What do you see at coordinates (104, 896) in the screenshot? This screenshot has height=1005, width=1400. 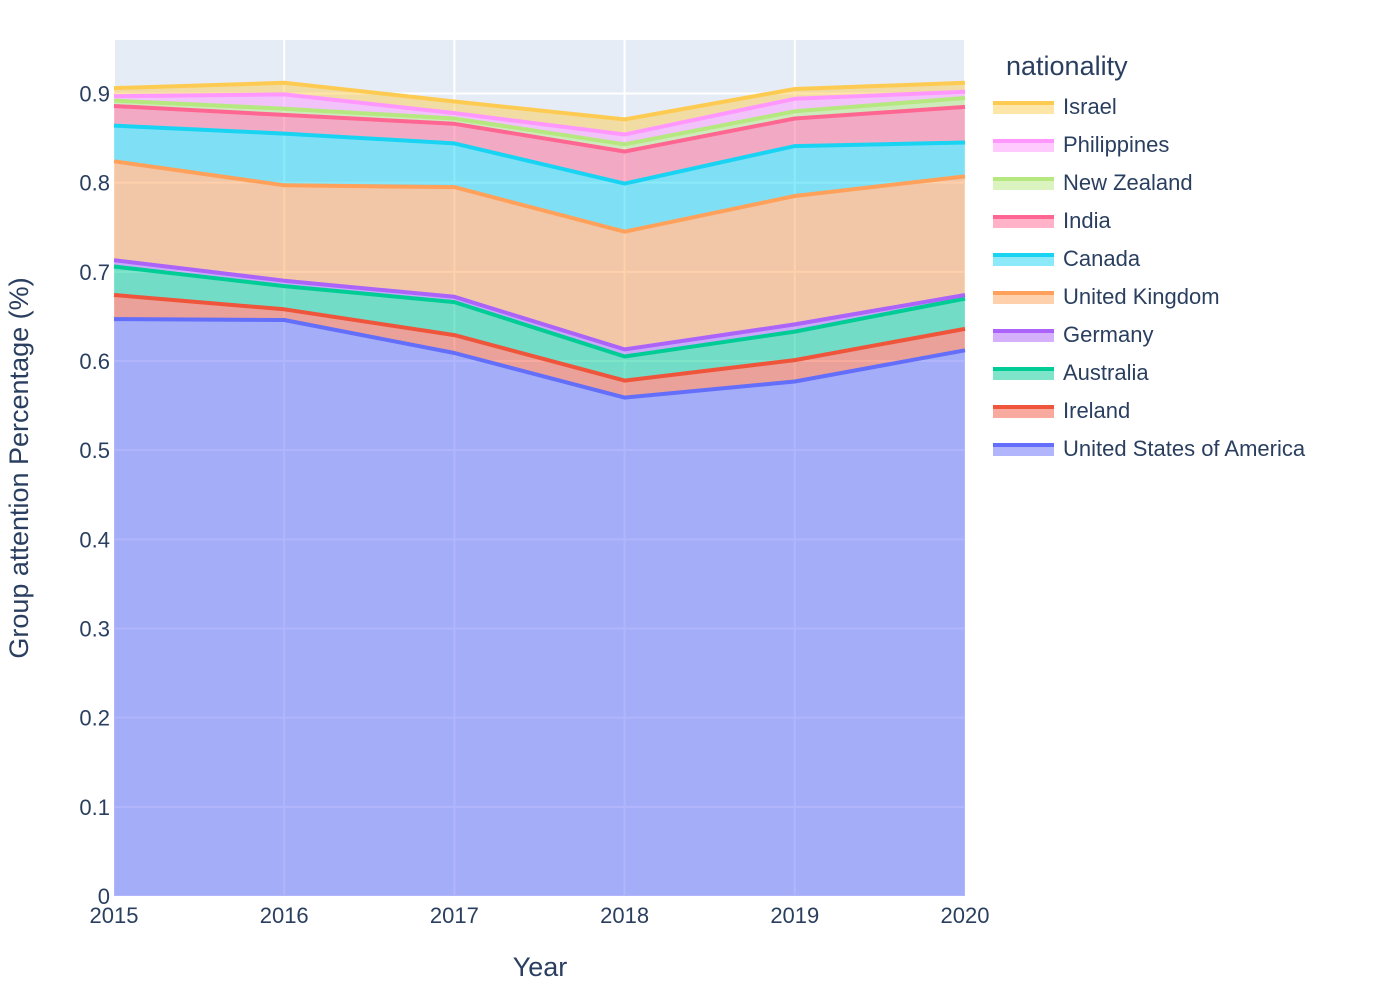 I see `y-tick-label: 0` at bounding box center [104, 896].